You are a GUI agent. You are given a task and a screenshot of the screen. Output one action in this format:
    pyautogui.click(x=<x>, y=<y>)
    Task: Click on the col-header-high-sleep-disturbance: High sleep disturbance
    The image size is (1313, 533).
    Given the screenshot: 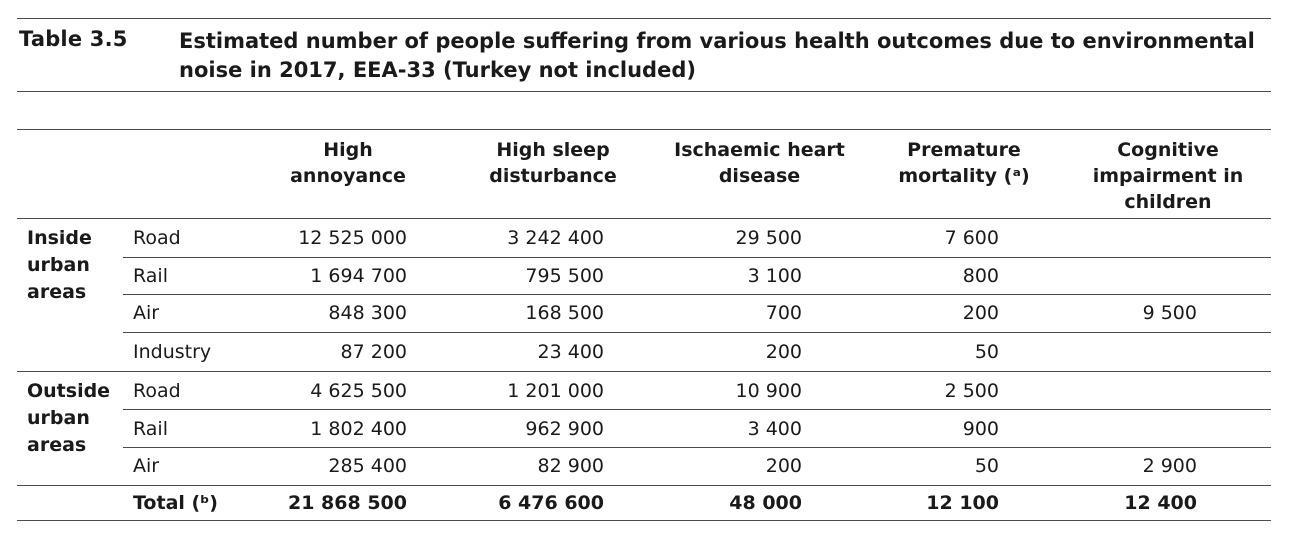 What is the action you would take?
    pyautogui.click(x=553, y=163)
    